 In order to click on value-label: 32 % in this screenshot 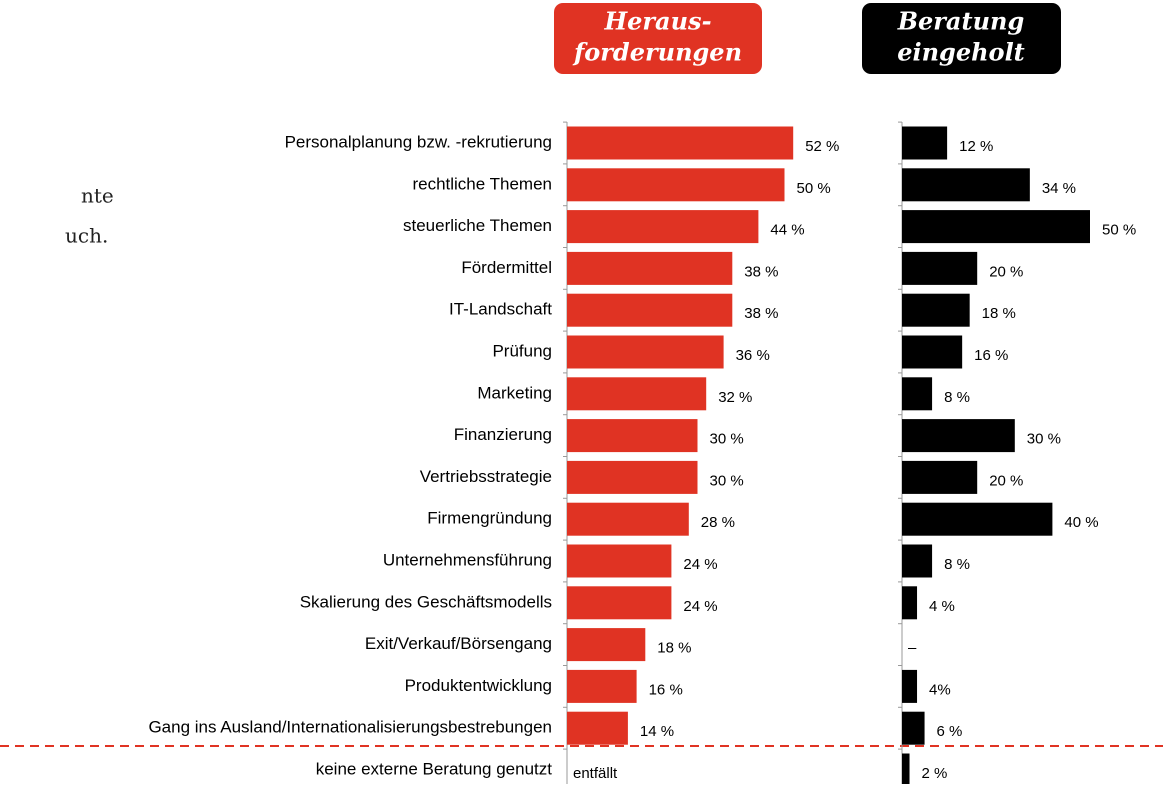, I will do `click(735, 397)`.